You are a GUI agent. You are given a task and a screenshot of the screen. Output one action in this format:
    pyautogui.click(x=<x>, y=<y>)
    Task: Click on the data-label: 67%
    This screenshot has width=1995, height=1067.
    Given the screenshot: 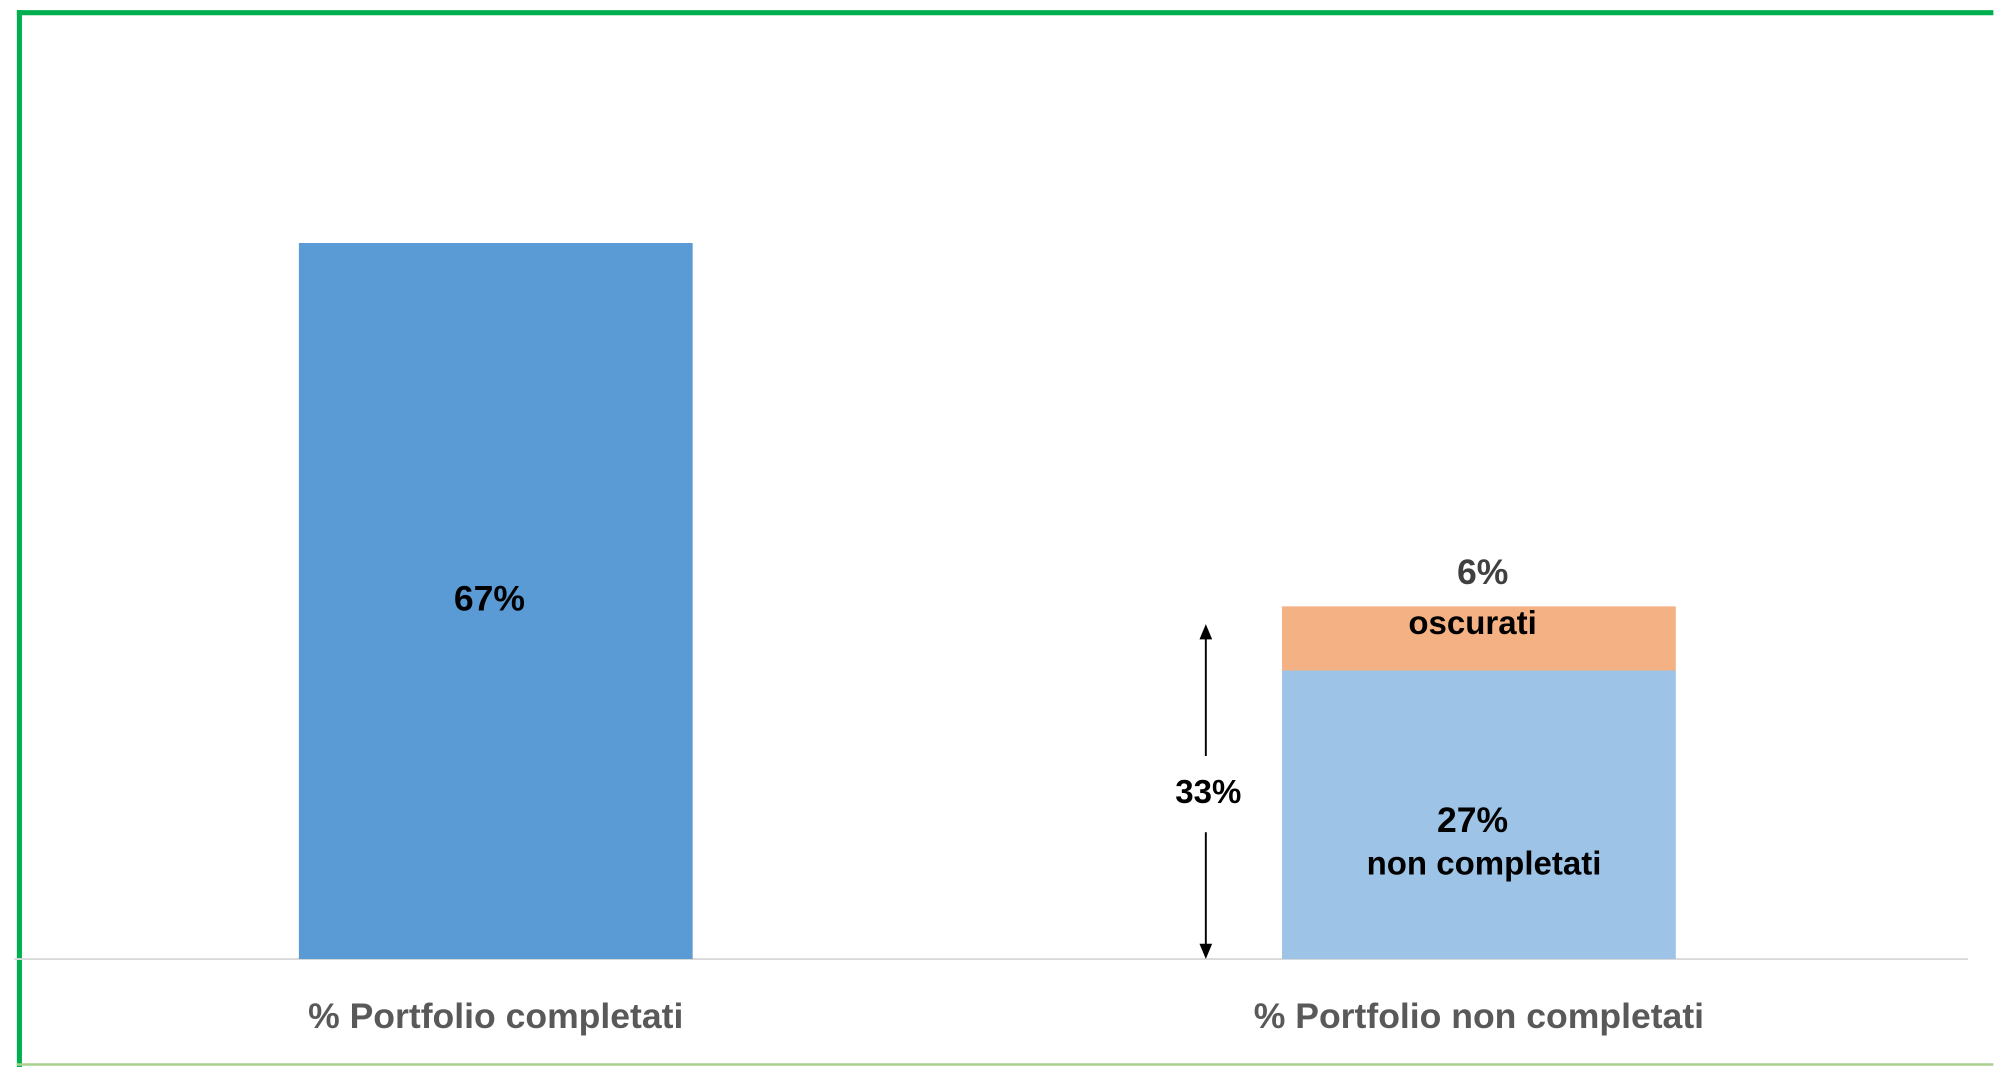 What is the action you would take?
    pyautogui.click(x=489, y=598)
    